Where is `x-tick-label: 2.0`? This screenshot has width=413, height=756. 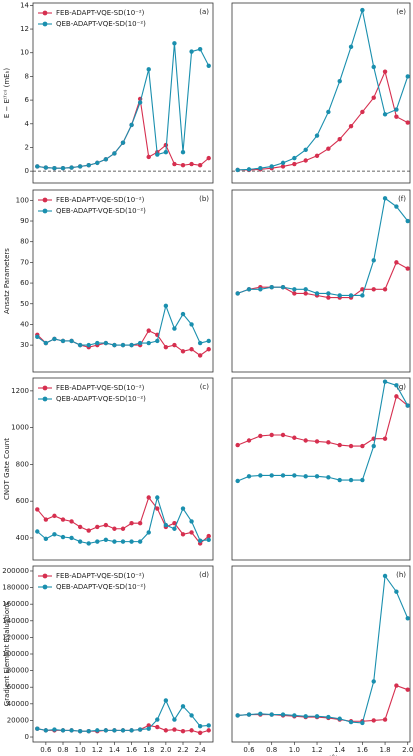
x-tick-label: 2.0 is located at coordinates (407, 750).